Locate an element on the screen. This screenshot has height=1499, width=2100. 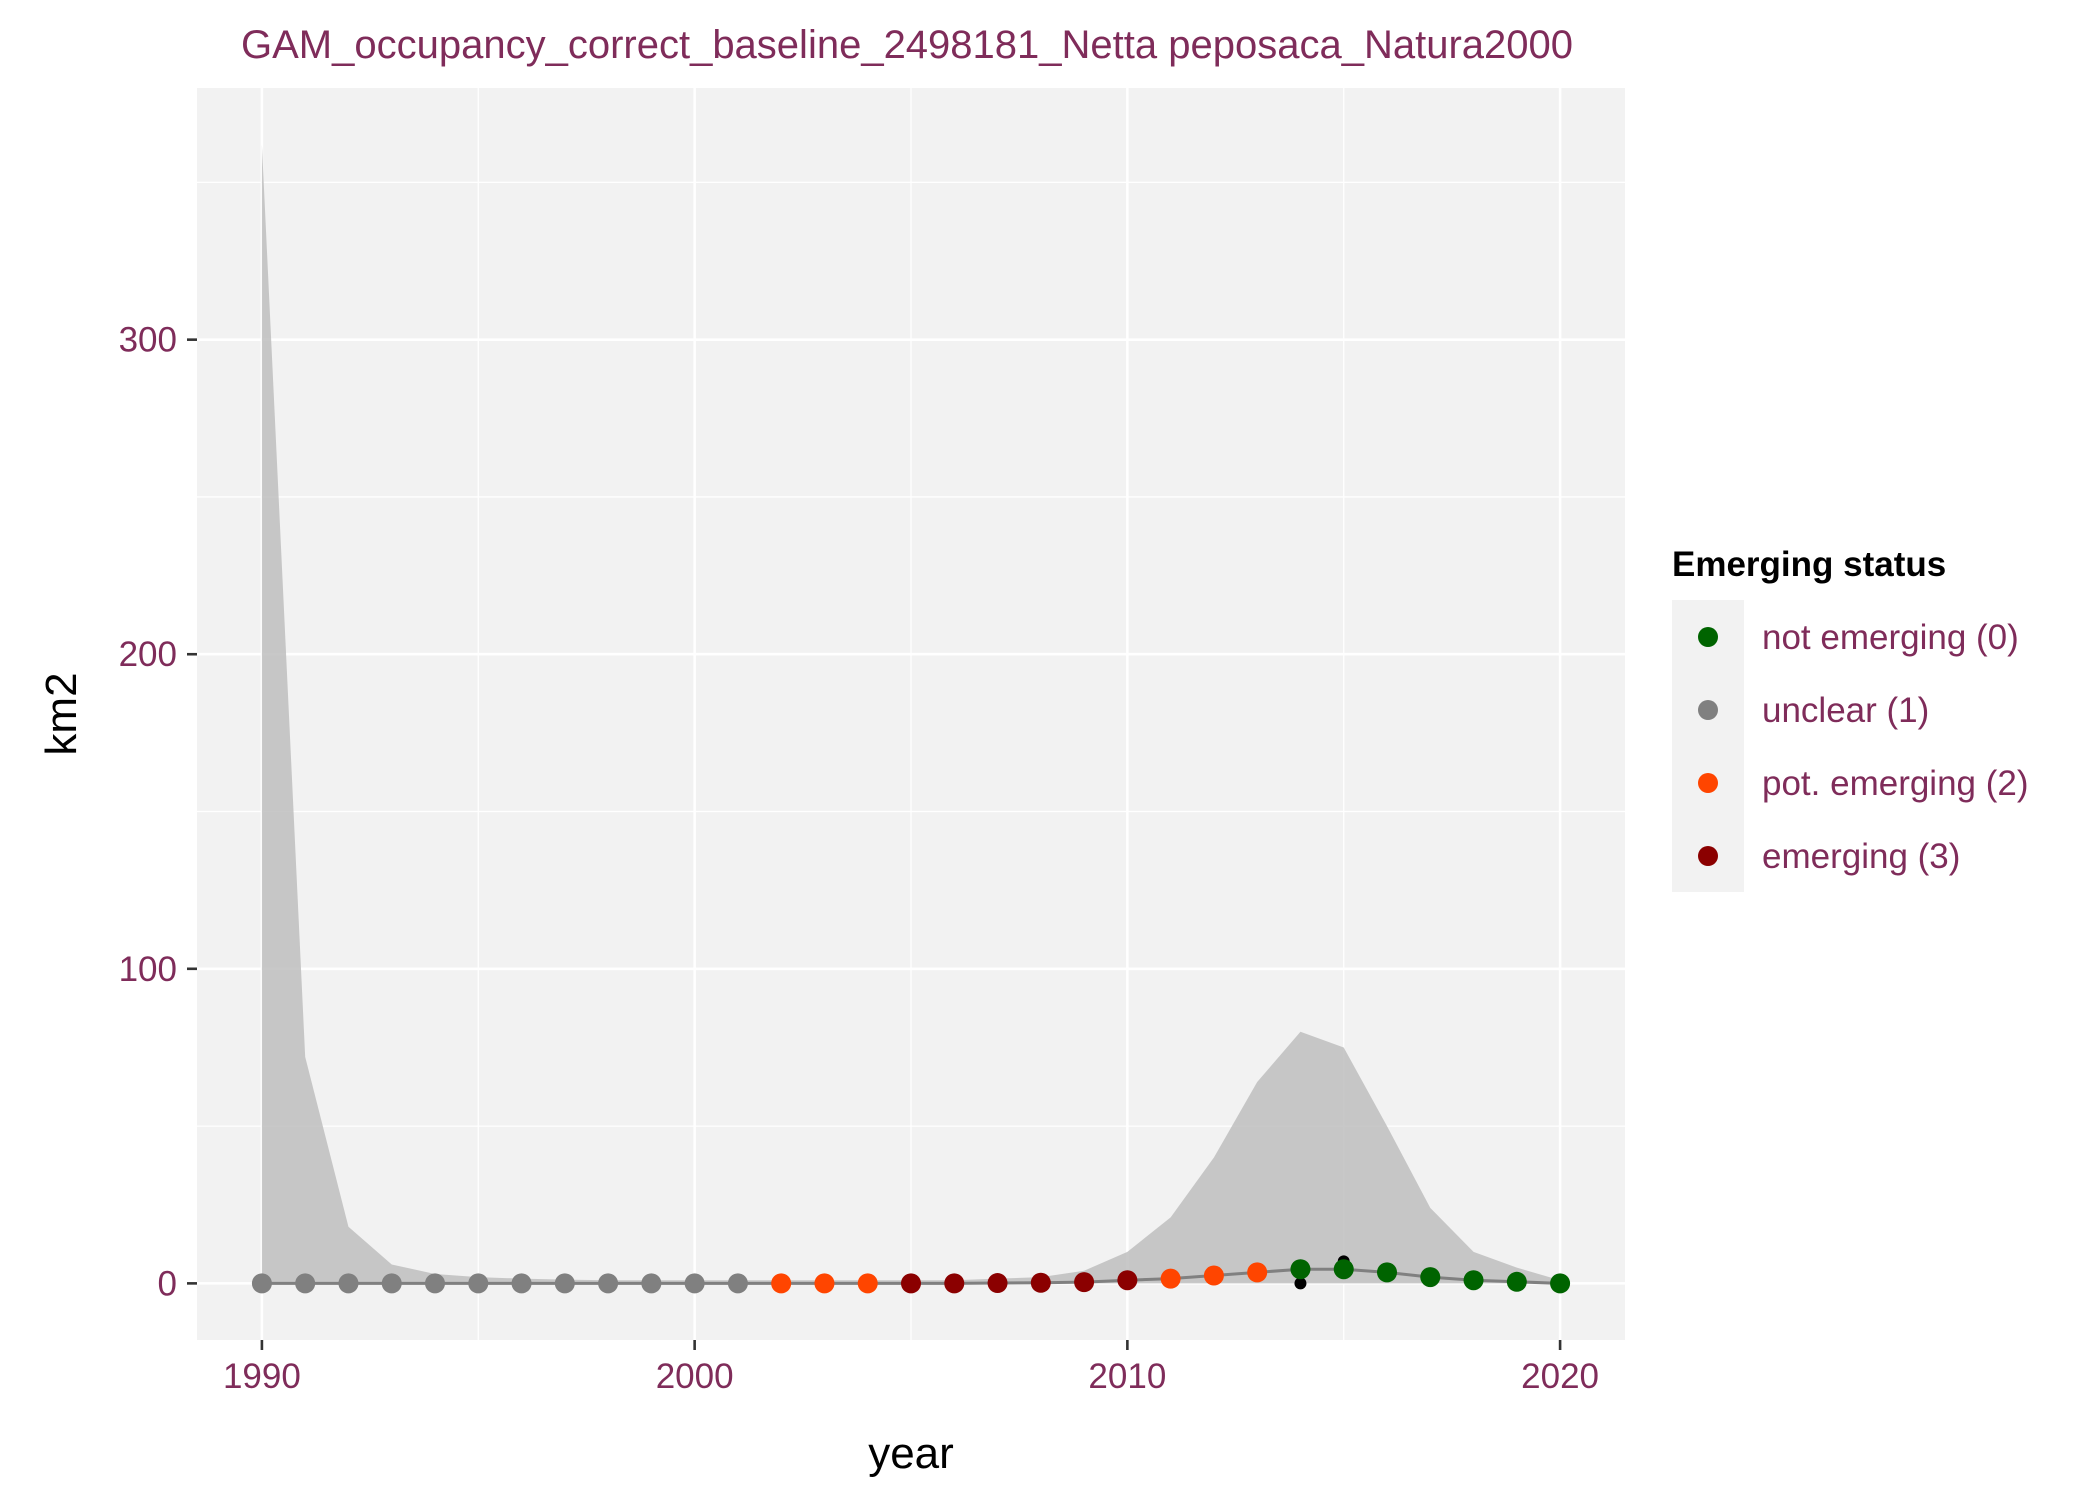
legend-label-0: not emerging (0) is located at coordinates (1890, 637).